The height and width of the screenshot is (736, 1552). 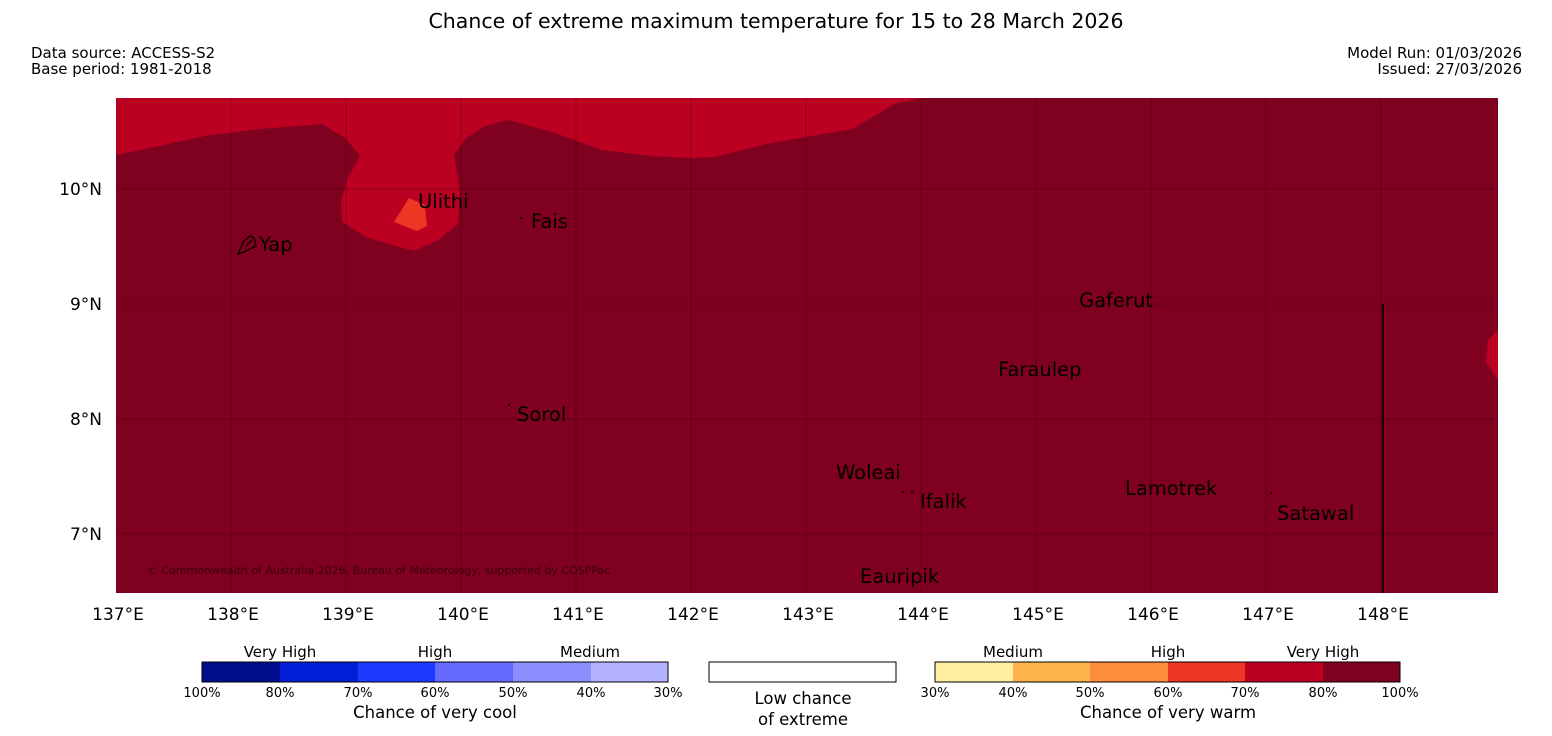 I want to click on legend-neutral-caption-line2: of extreme, so click(x=803, y=719).